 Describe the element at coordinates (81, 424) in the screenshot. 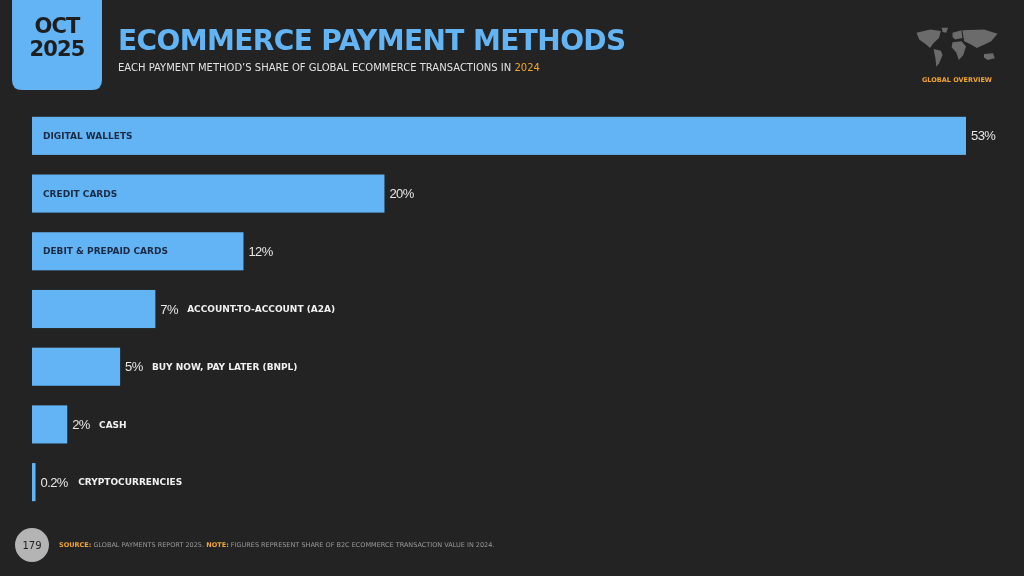

I see `data-label: 2%` at that location.